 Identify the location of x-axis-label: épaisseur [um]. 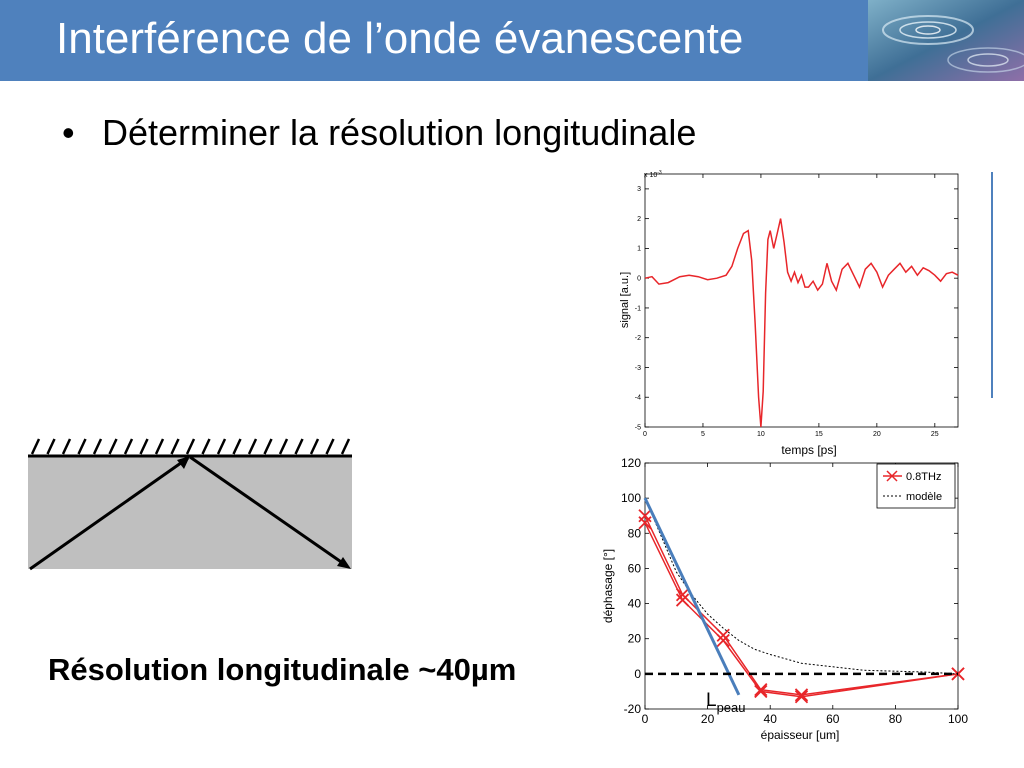
(800, 735).